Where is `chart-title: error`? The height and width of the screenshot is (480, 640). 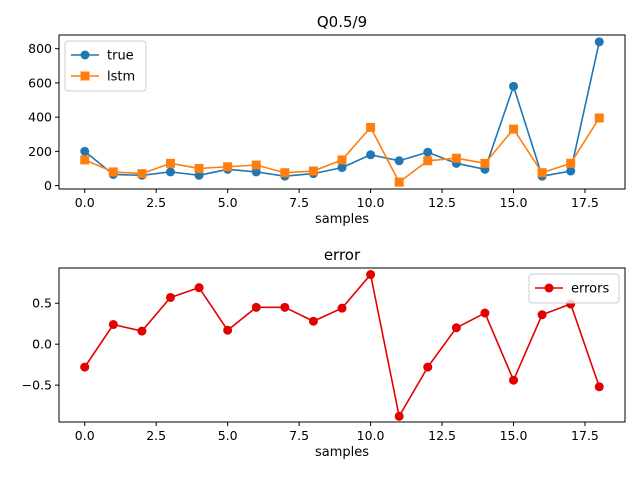 chart-title: error is located at coordinates (342, 255).